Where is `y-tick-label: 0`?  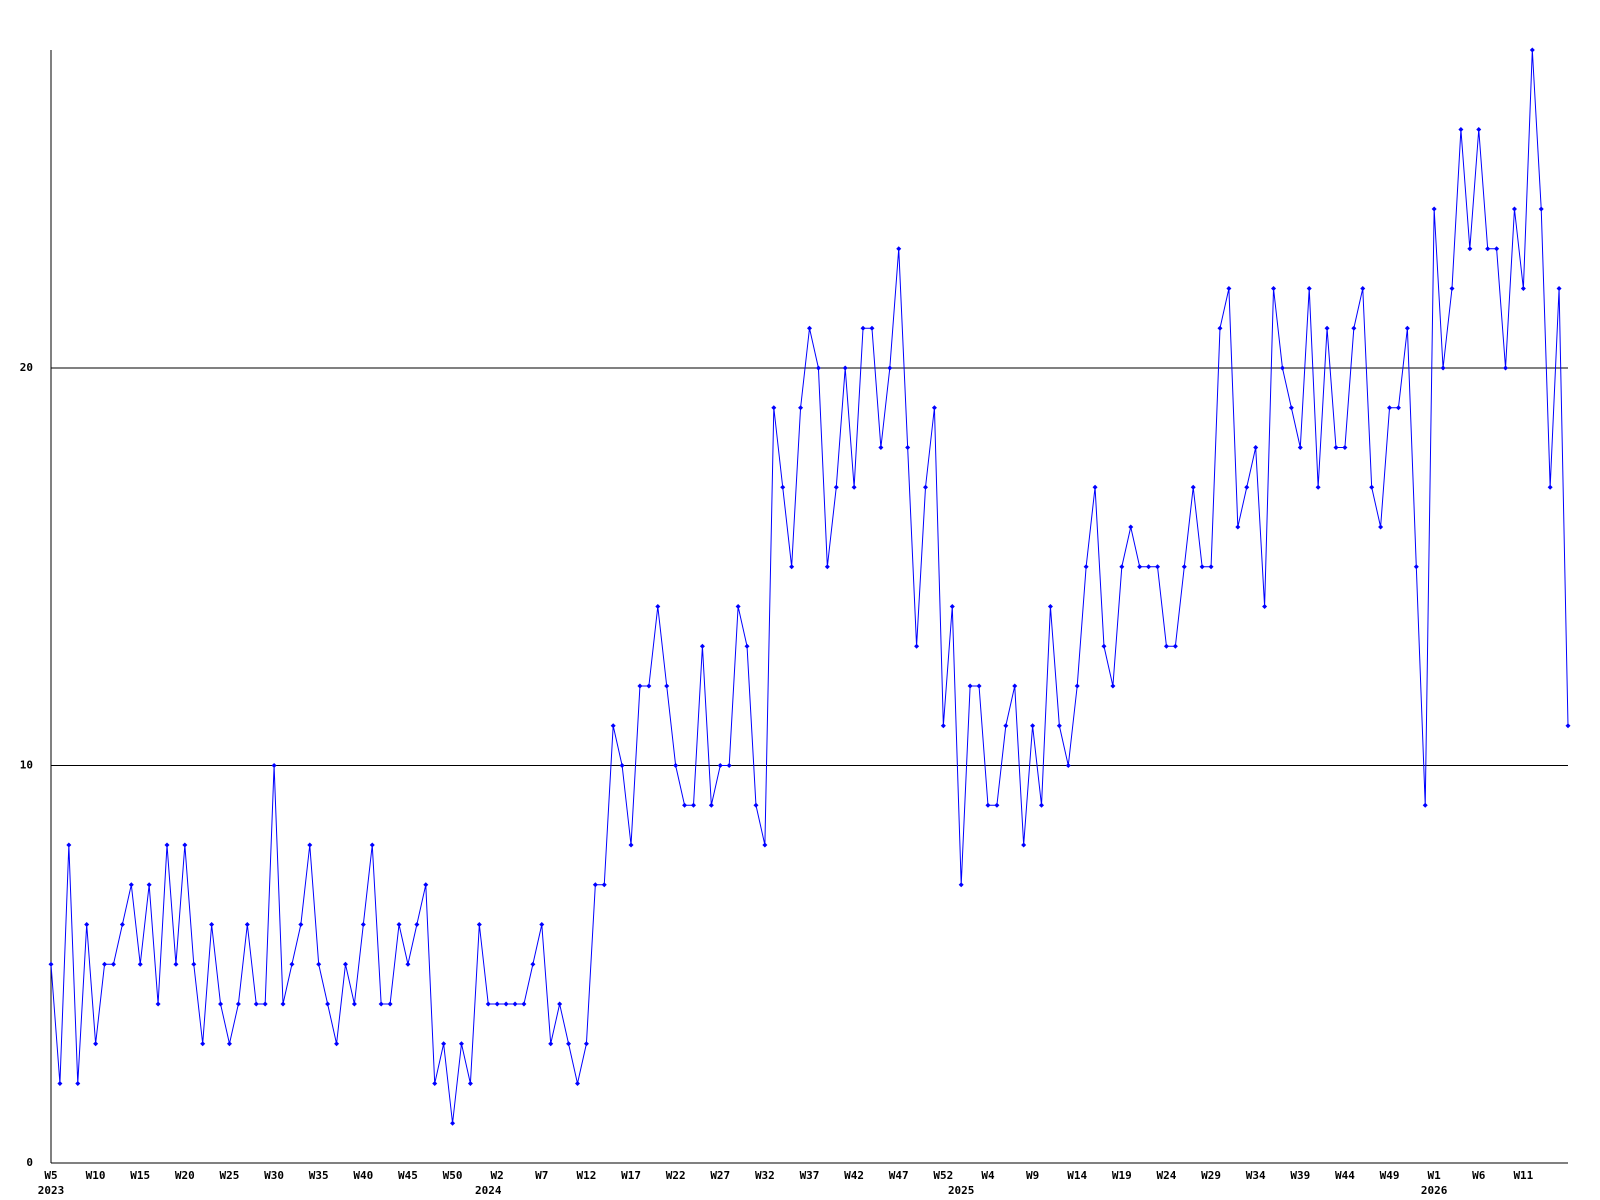
y-tick-label: 0 is located at coordinates (29, 1162).